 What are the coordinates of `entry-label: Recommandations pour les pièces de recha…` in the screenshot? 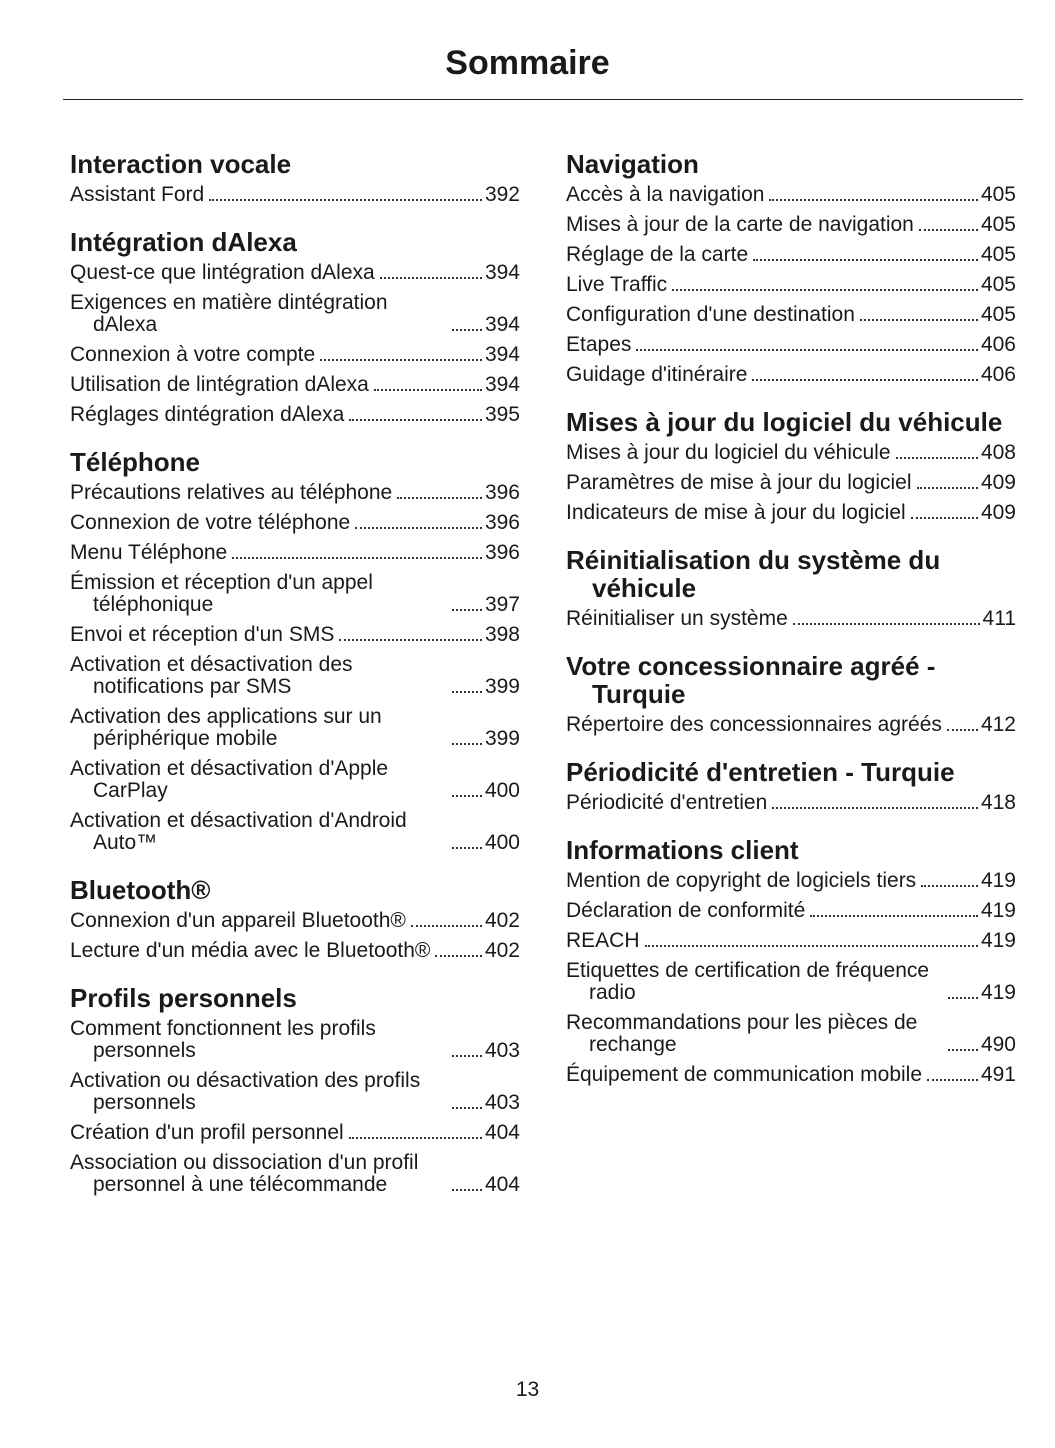 It's located at (742, 1033).